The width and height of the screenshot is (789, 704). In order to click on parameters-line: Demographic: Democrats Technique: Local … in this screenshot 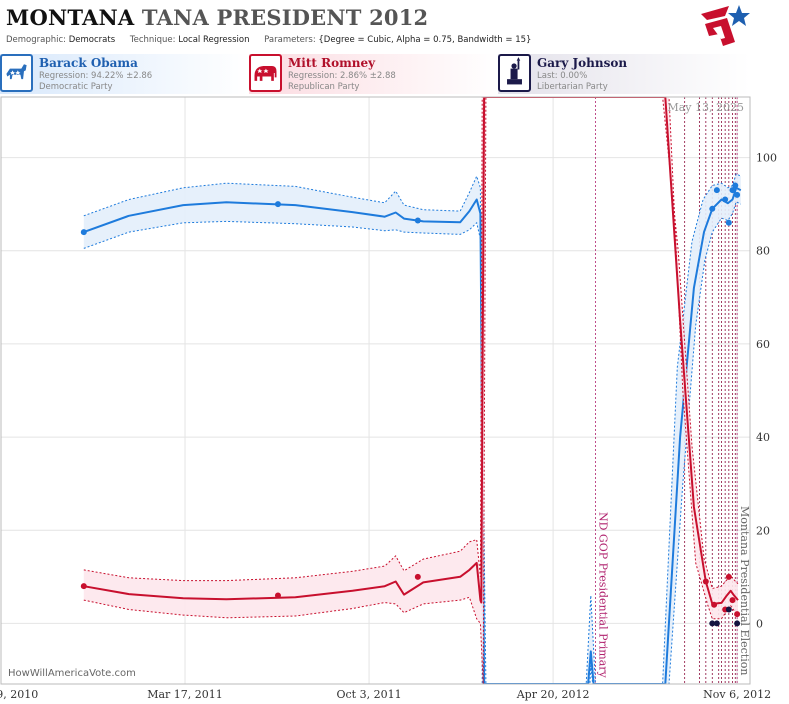, I will do `click(268, 40)`.